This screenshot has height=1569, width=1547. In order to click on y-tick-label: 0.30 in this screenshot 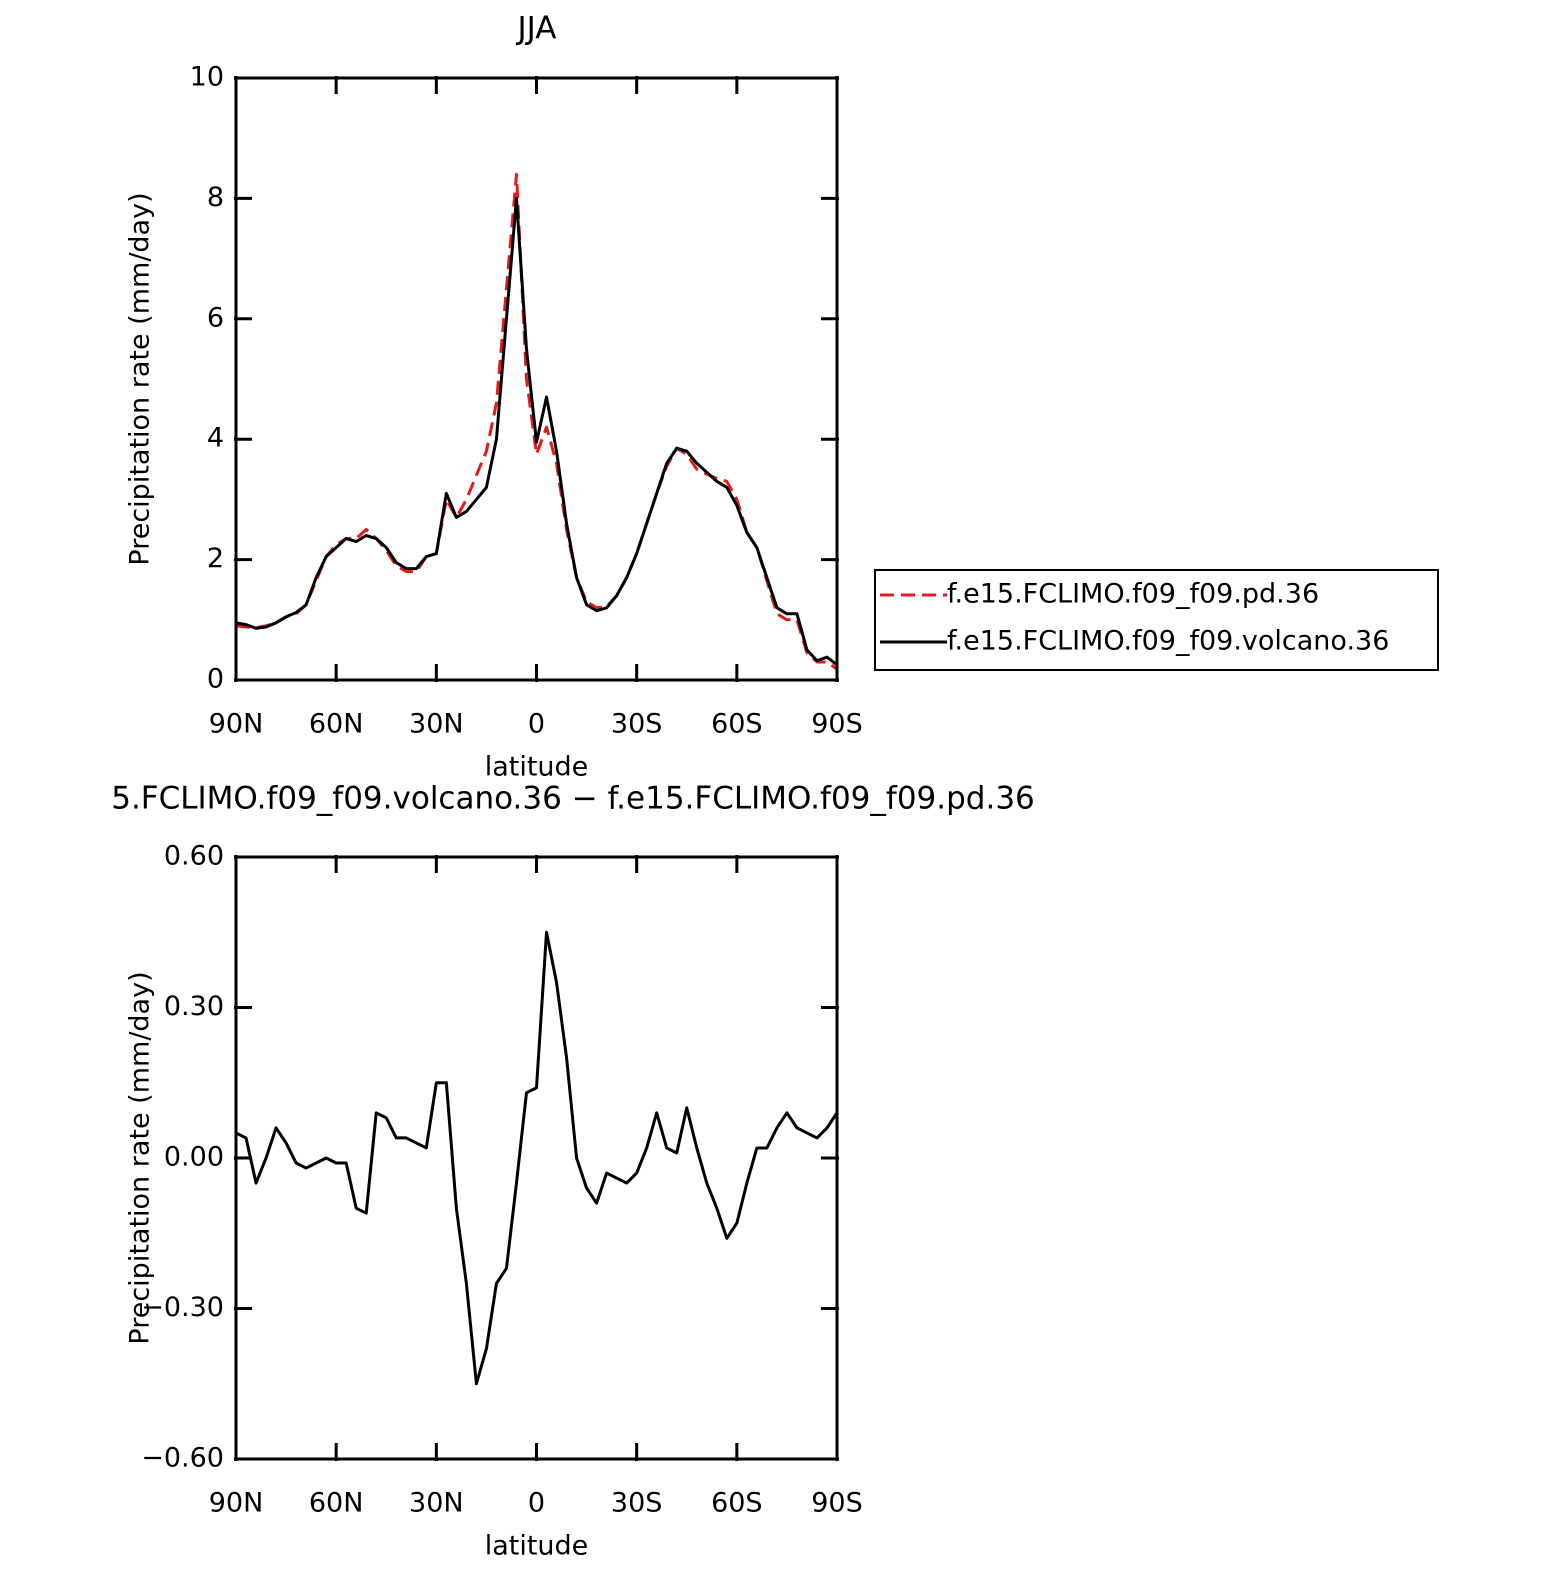, I will do `click(194, 1006)`.